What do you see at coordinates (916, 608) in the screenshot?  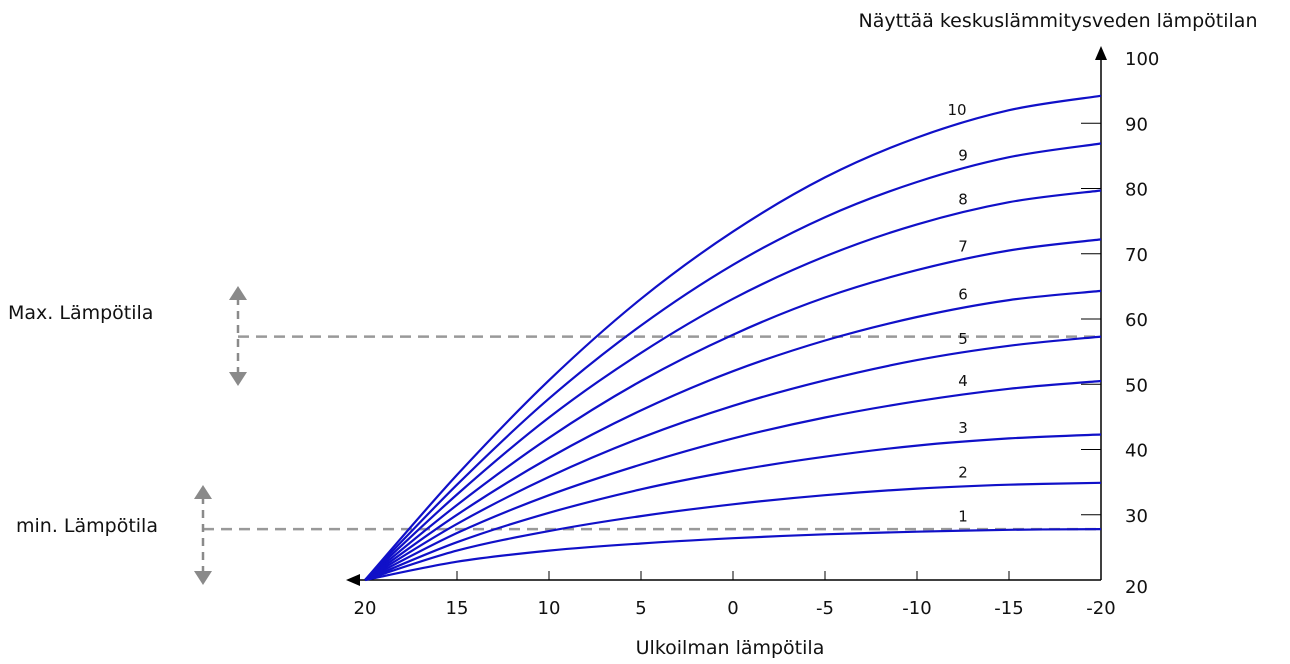 I see `x-tick-label: -10` at bounding box center [916, 608].